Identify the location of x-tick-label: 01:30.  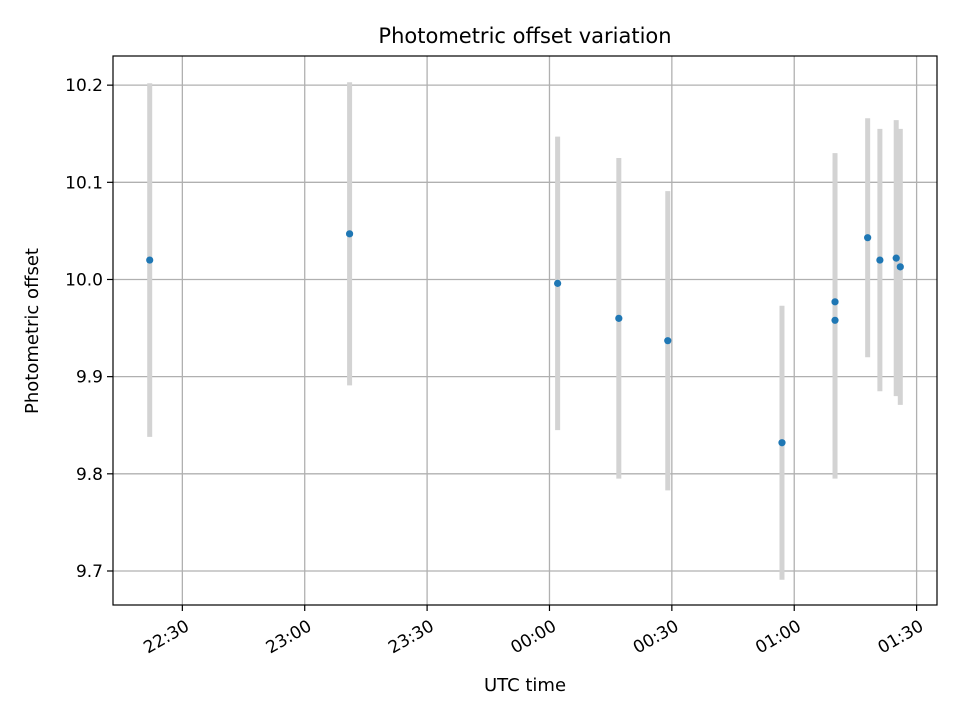
(901, 637).